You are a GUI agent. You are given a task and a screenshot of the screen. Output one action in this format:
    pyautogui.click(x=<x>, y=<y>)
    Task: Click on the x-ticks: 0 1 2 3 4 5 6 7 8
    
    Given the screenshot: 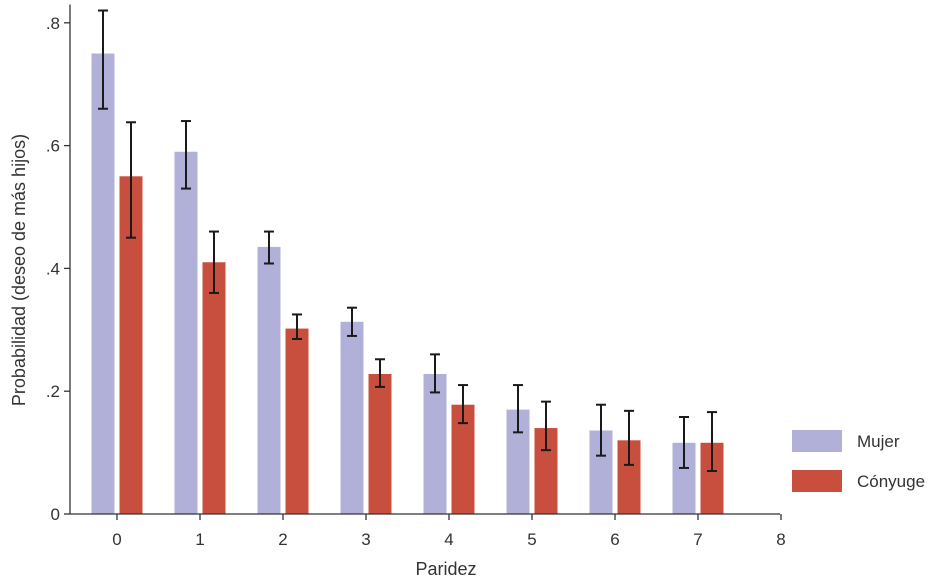 What is the action you would take?
    pyautogui.click(x=449, y=531)
    